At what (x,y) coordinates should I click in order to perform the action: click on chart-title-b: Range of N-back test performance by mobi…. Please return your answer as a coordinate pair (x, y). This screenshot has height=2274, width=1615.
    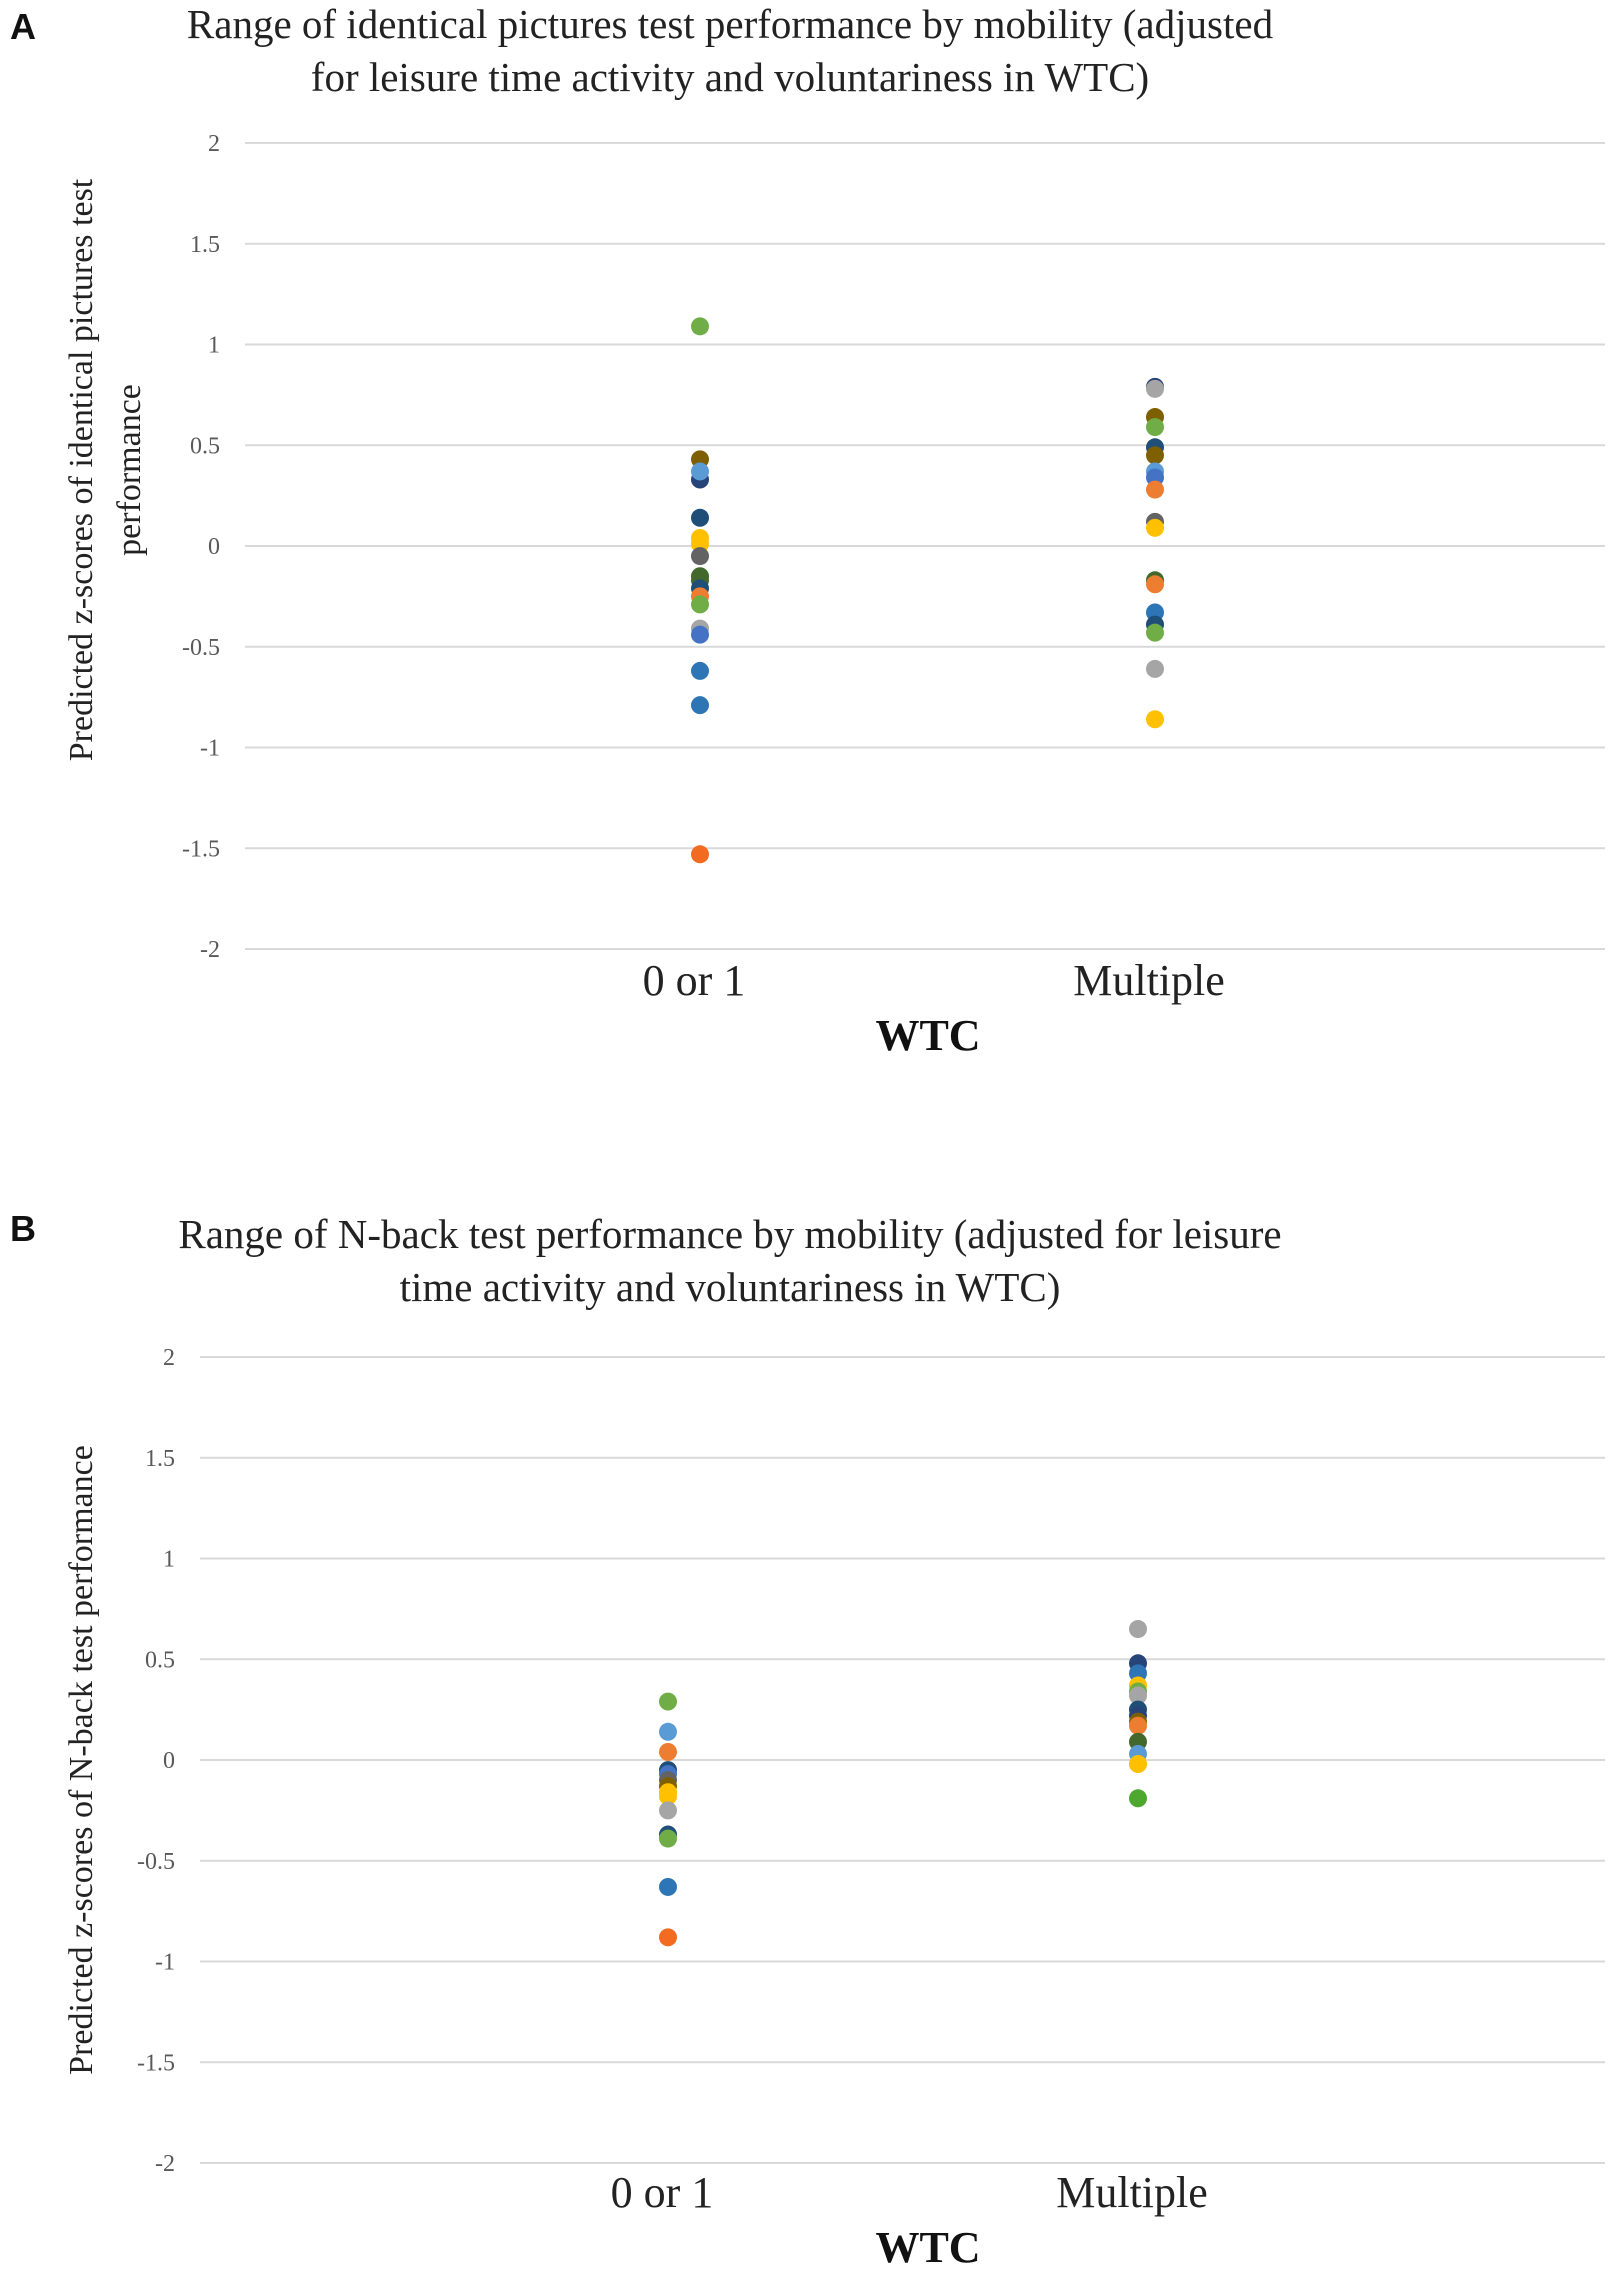
    Looking at the image, I should click on (730, 1261).